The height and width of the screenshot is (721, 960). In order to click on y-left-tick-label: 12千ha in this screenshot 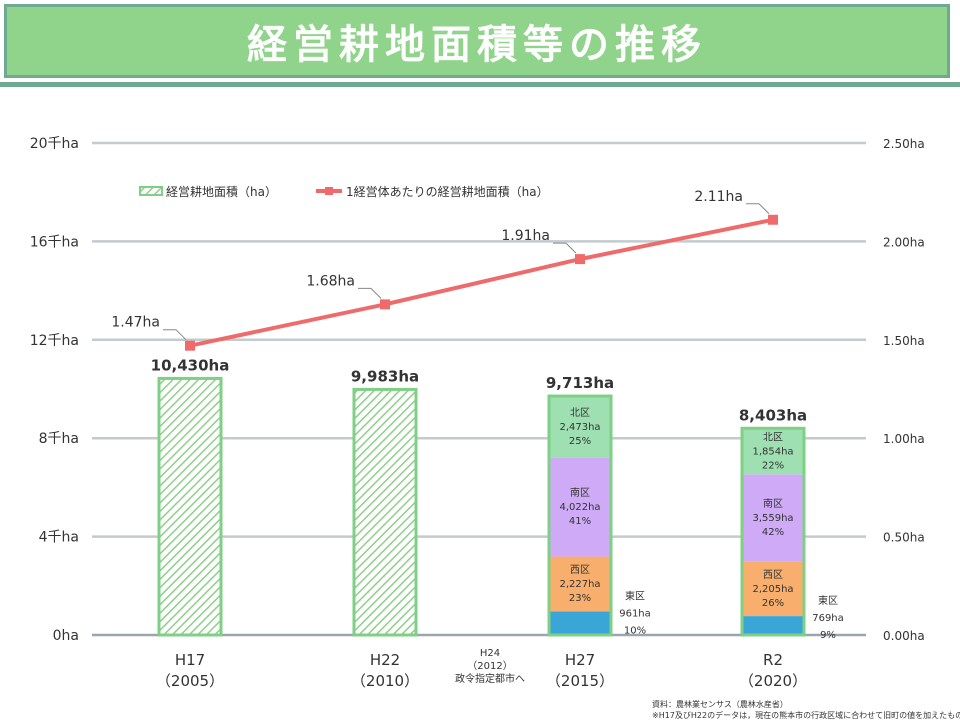, I will do `click(54, 341)`.